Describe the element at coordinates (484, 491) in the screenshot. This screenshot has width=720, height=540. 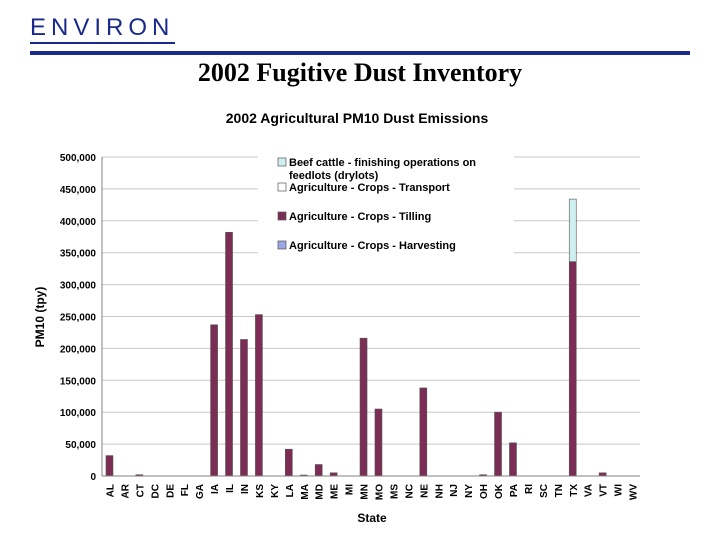
I see `x-tick-label: OH` at that location.